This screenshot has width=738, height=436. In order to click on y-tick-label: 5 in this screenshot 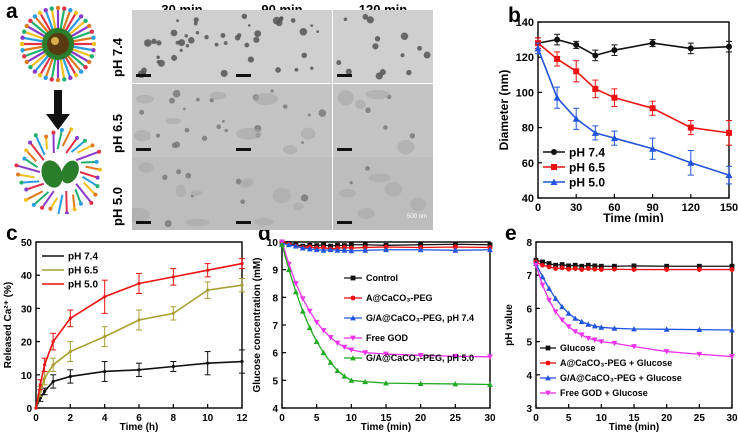, I will do `click(529, 343)`.